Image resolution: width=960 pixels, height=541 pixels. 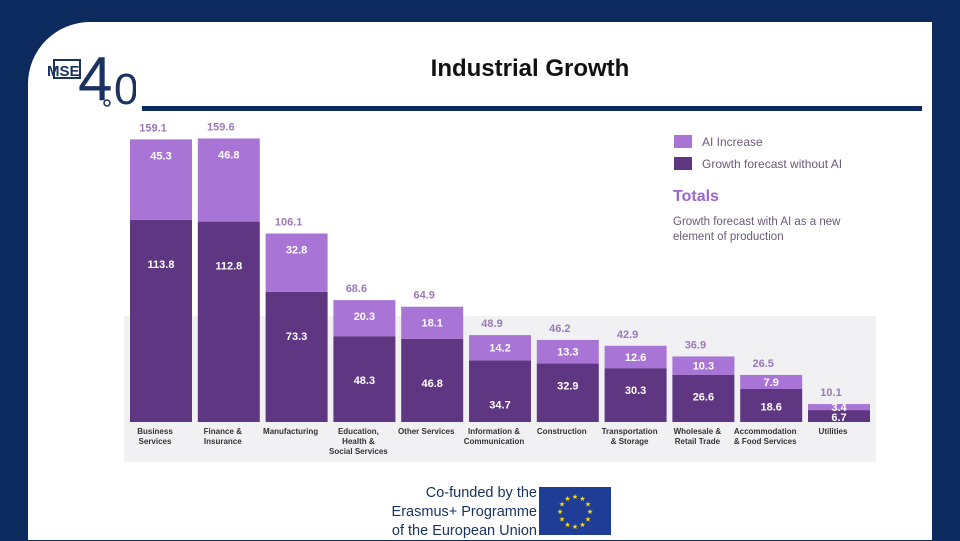 I want to click on legend-swatch-growth-forecast, so click(x=683, y=163).